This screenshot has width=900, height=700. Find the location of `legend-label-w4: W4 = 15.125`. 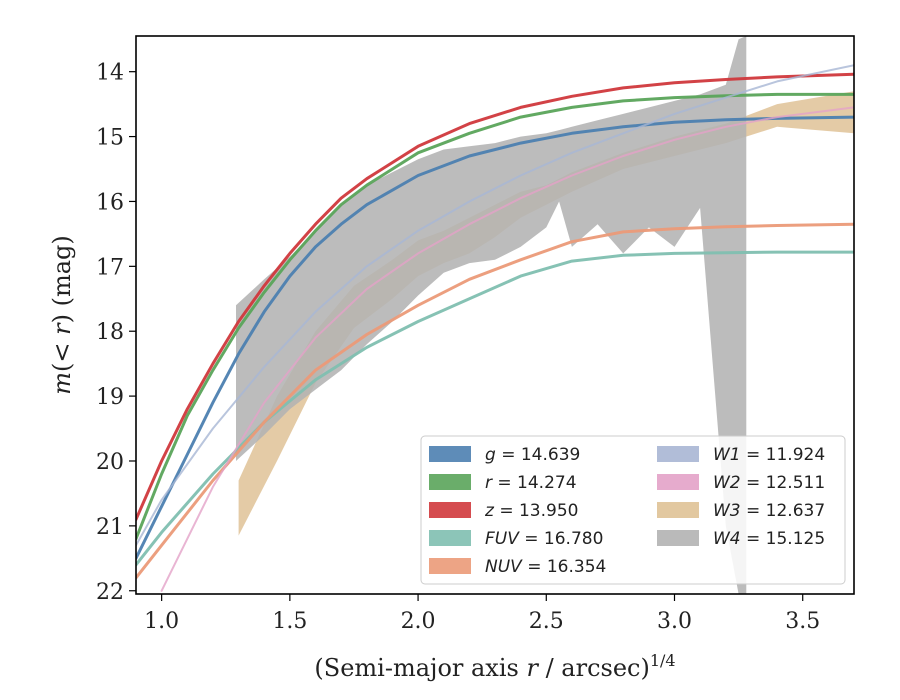

legend-label-w4: W4 = 15.125 is located at coordinates (769, 539).